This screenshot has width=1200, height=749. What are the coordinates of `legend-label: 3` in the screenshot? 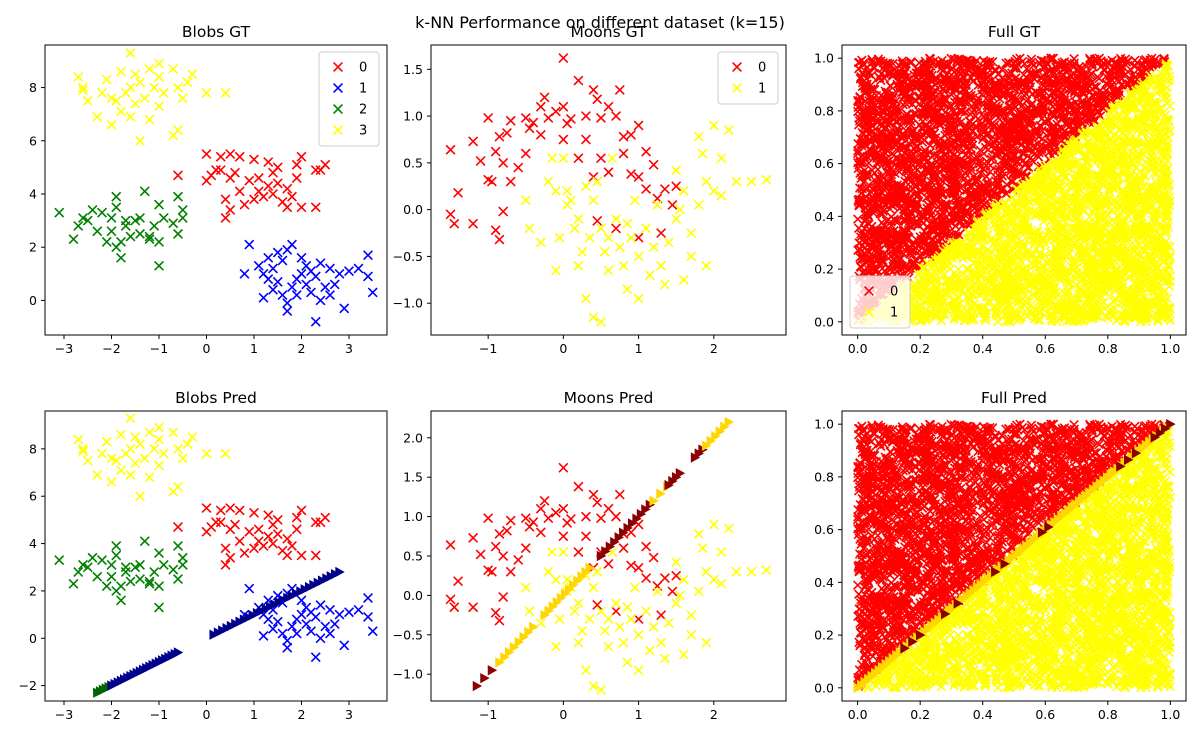 It's located at (363, 131).